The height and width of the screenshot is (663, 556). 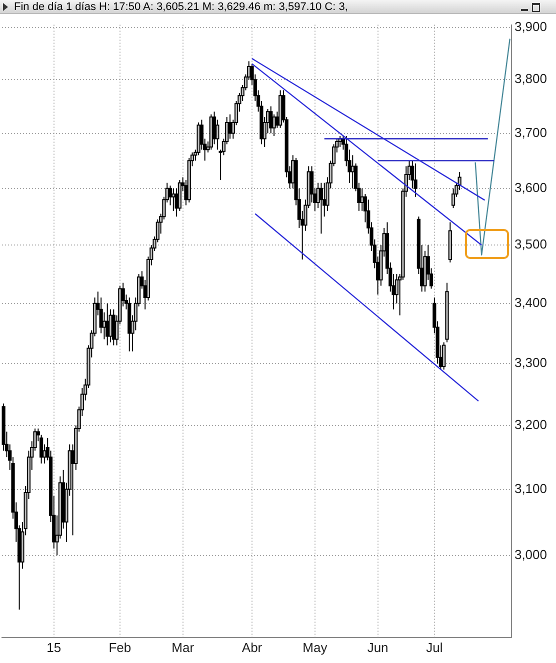 What do you see at coordinates (531, 244) in the screenshot?
I see `y-tick-label: 3,500` at bounding box center [531, 244].